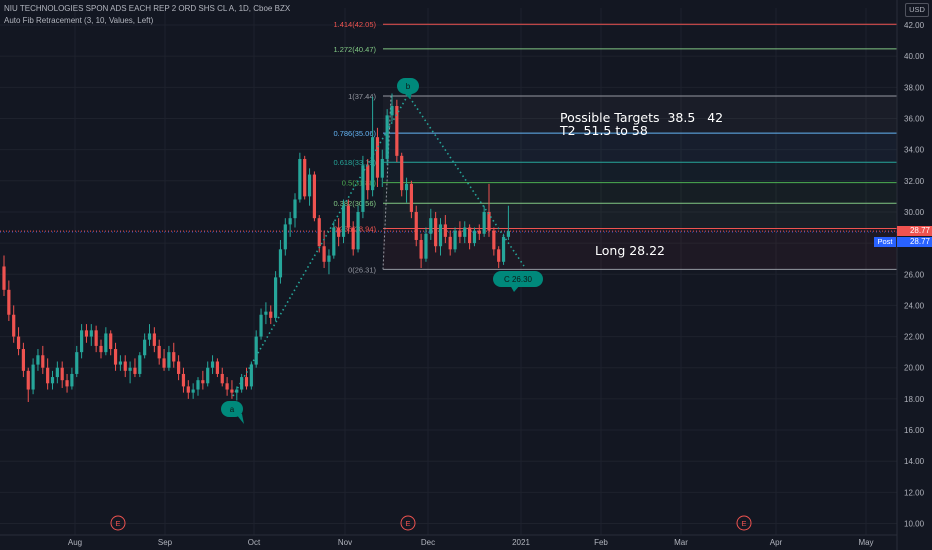 Image resolution: width=932 pixels, height=550 pixels. Describe the element at coordinates (254, 542) in the screenshot. I see `x-tick-label: Oct` at that location.